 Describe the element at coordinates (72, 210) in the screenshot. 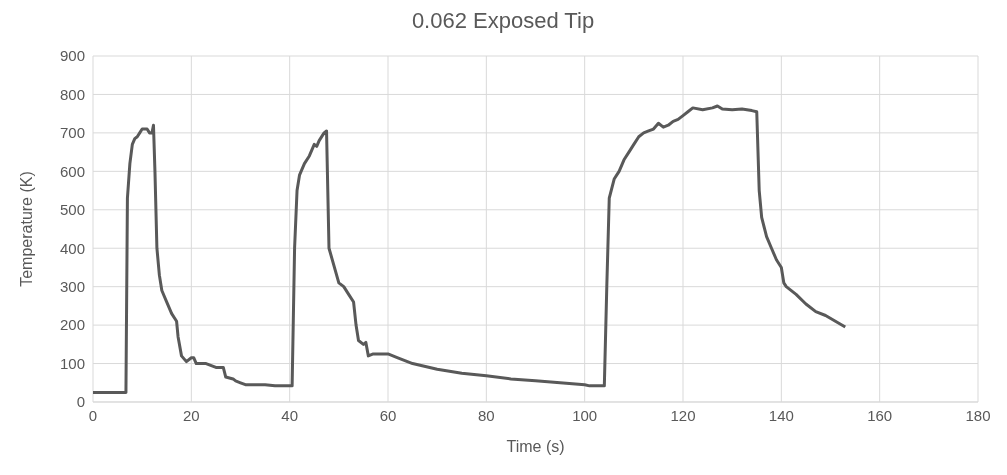

I see `y-tick-label: 500` at that location.